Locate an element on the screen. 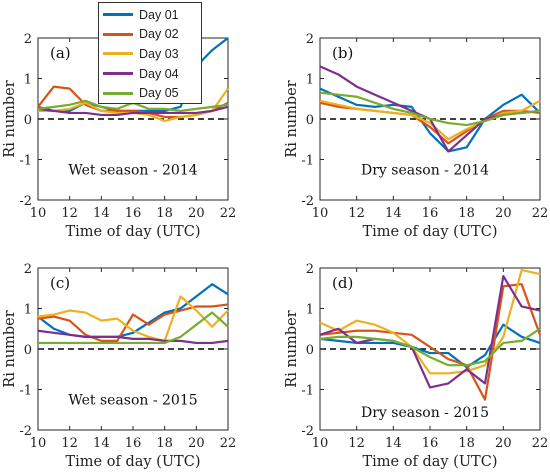  season-annotation: Dry season - 2015 is located at coordinates (425, 413).